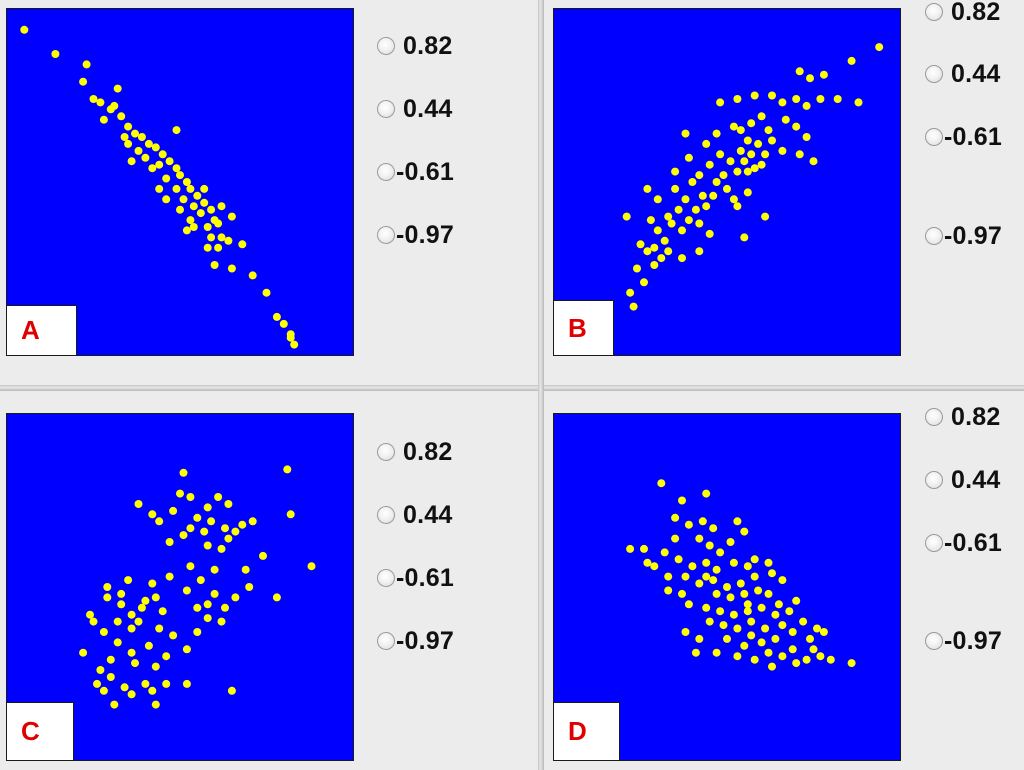  I want to click on scatter-points-a, so click(159, 187).